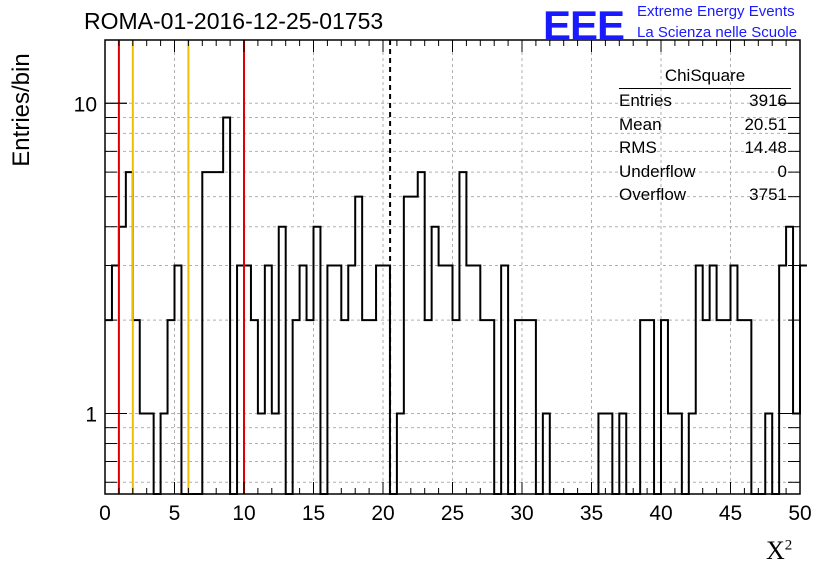 The width and height of the screenshot is (836, 572). What do you see at coordinates (234, 21) in the screenshot?
I see `run-title: ROMA-01-2016-12-25-01753` at bounding box center [234, 21].